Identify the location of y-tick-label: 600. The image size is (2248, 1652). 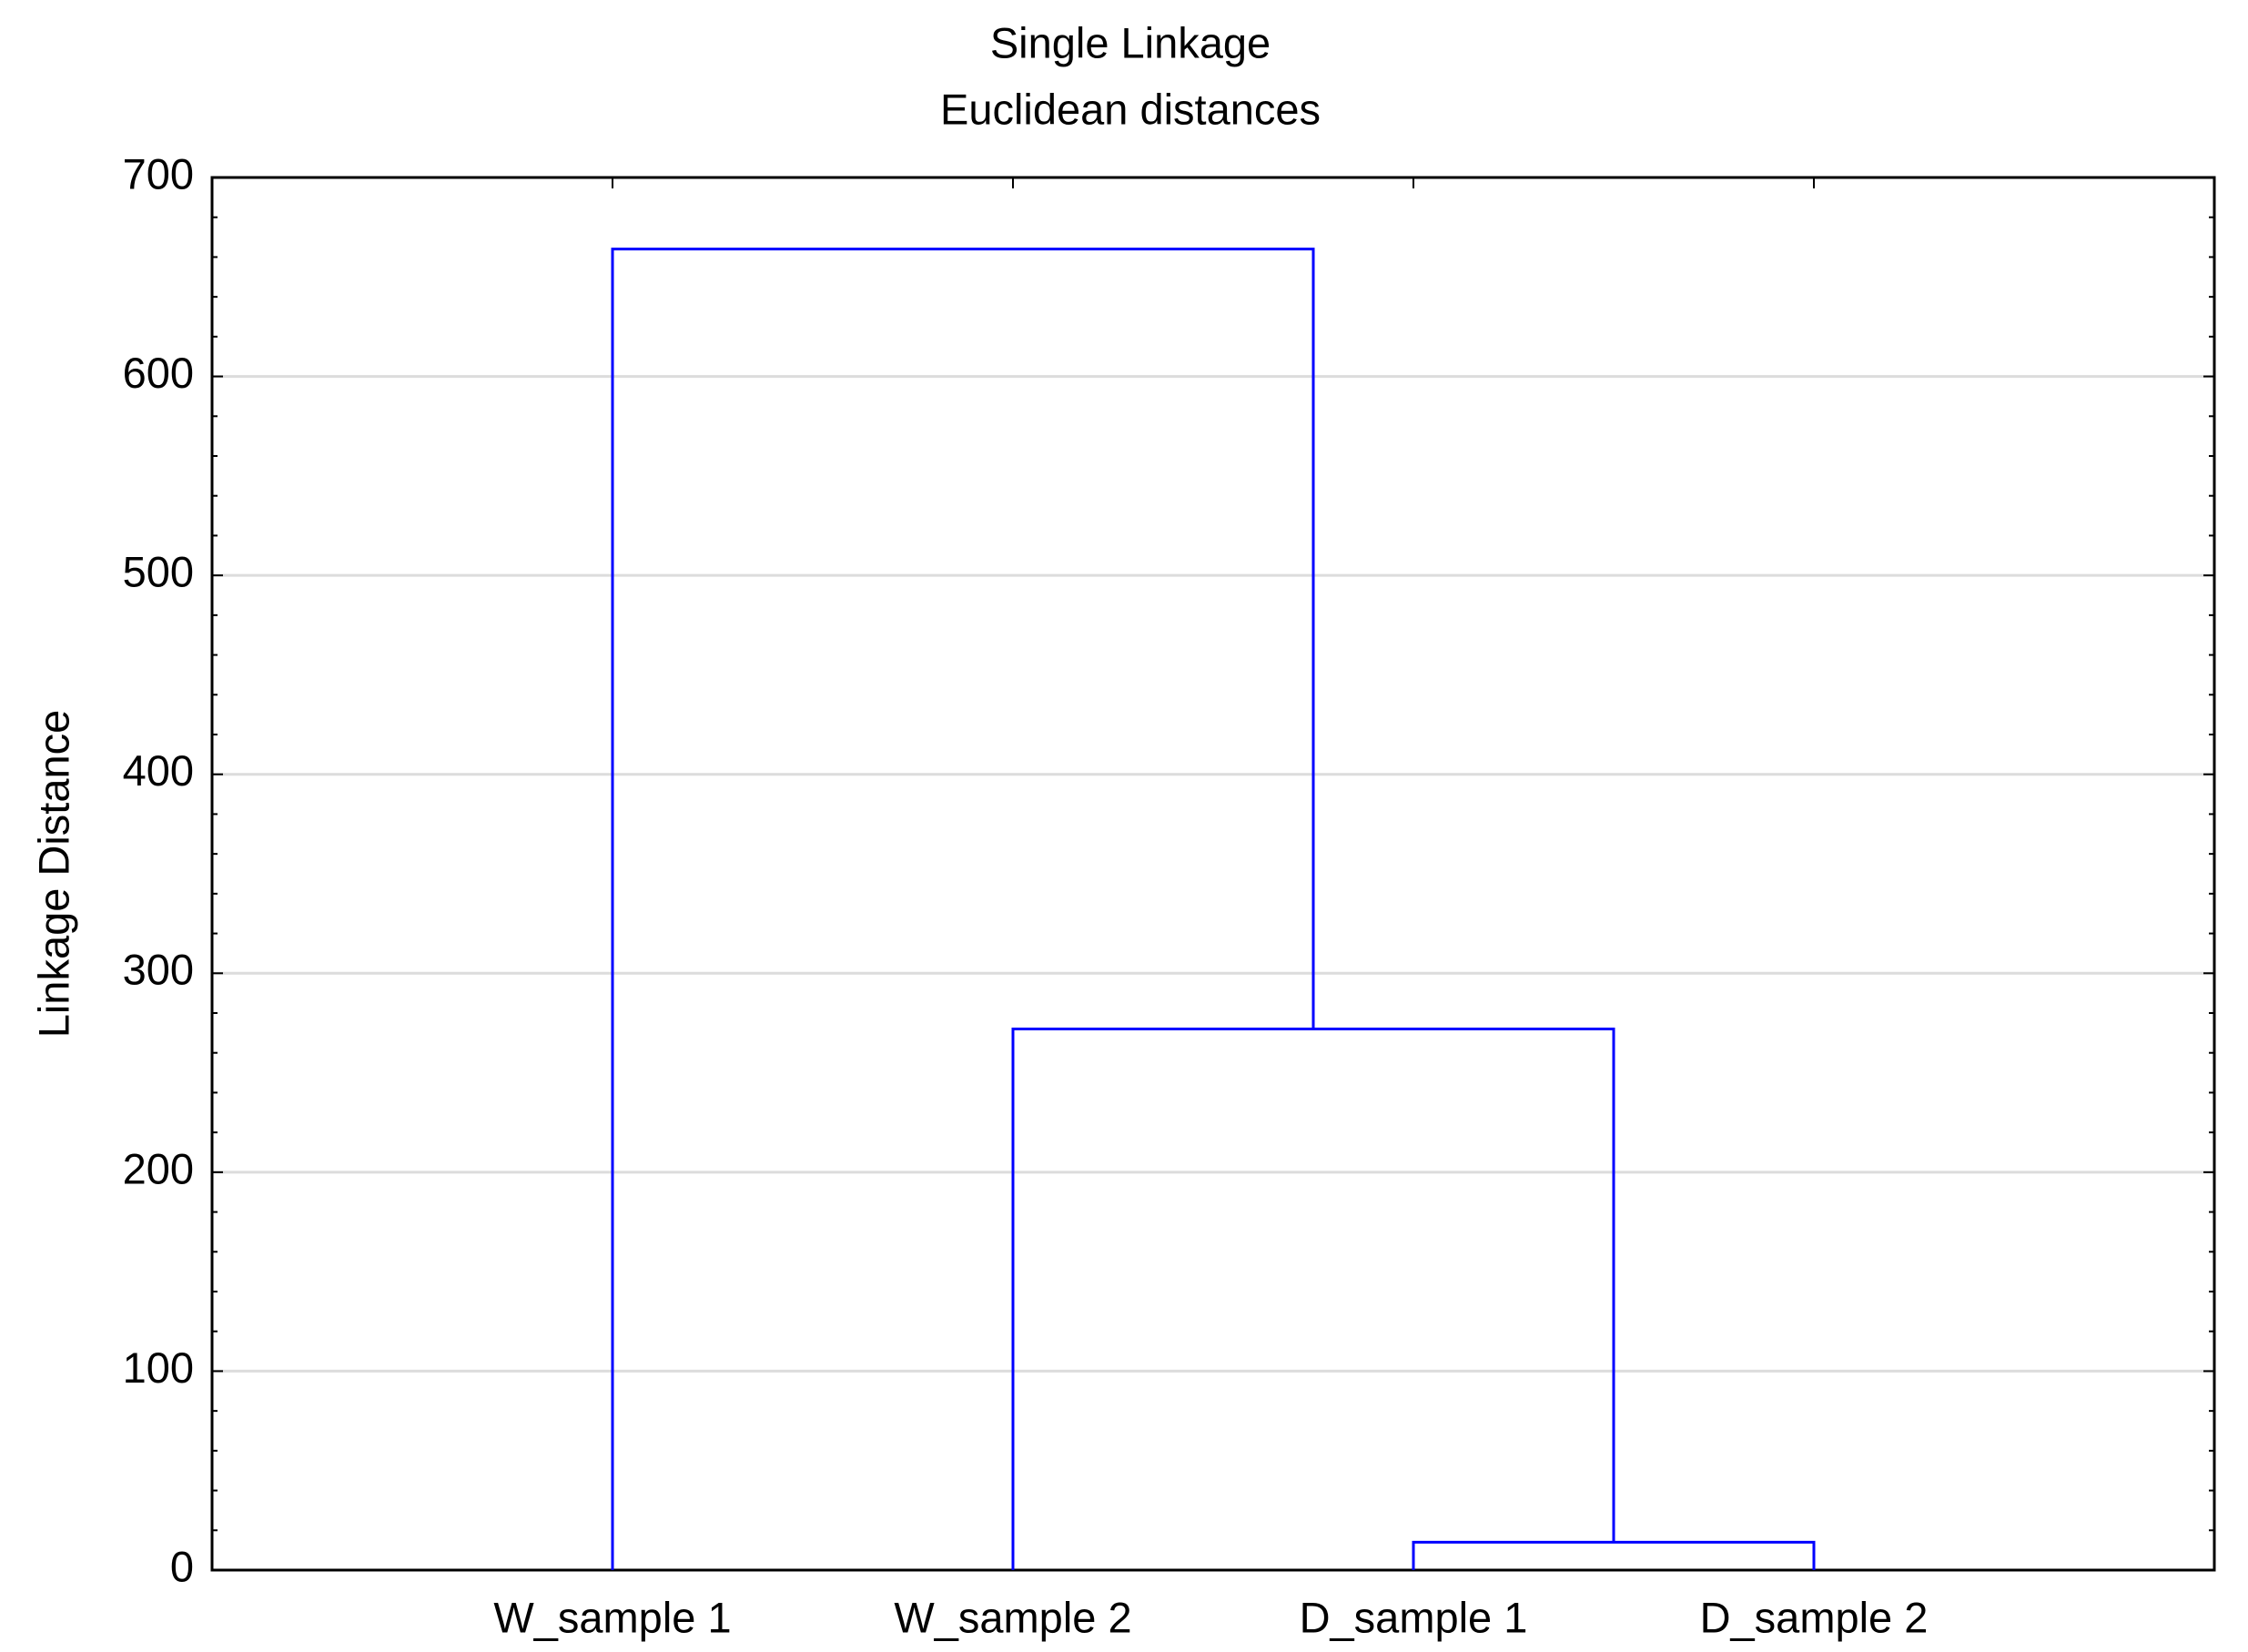
(158, 373).